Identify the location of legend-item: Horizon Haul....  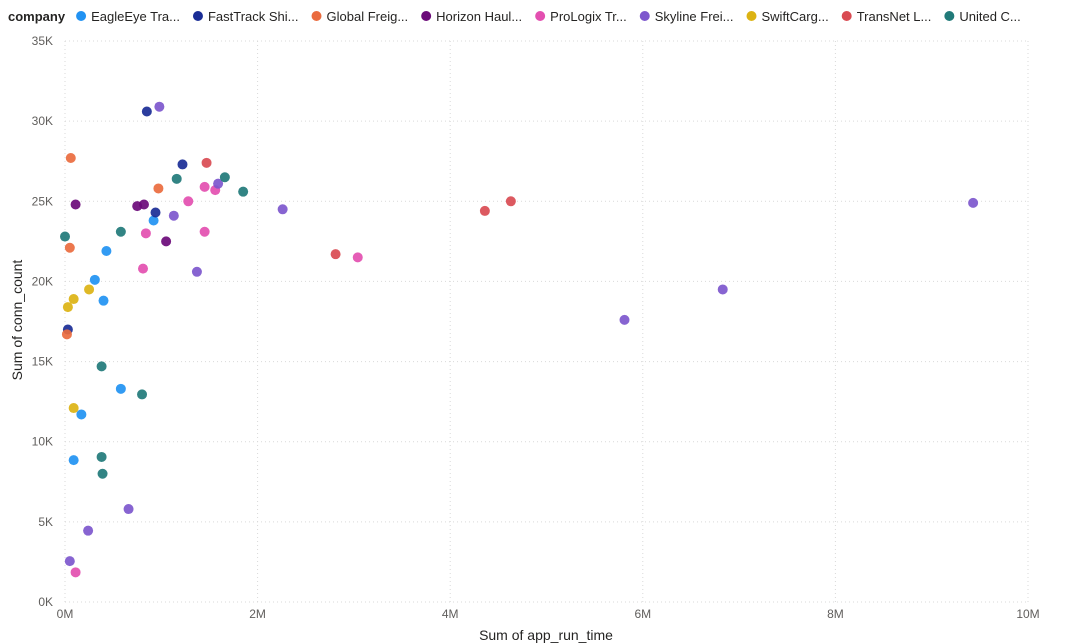
(471, 16).